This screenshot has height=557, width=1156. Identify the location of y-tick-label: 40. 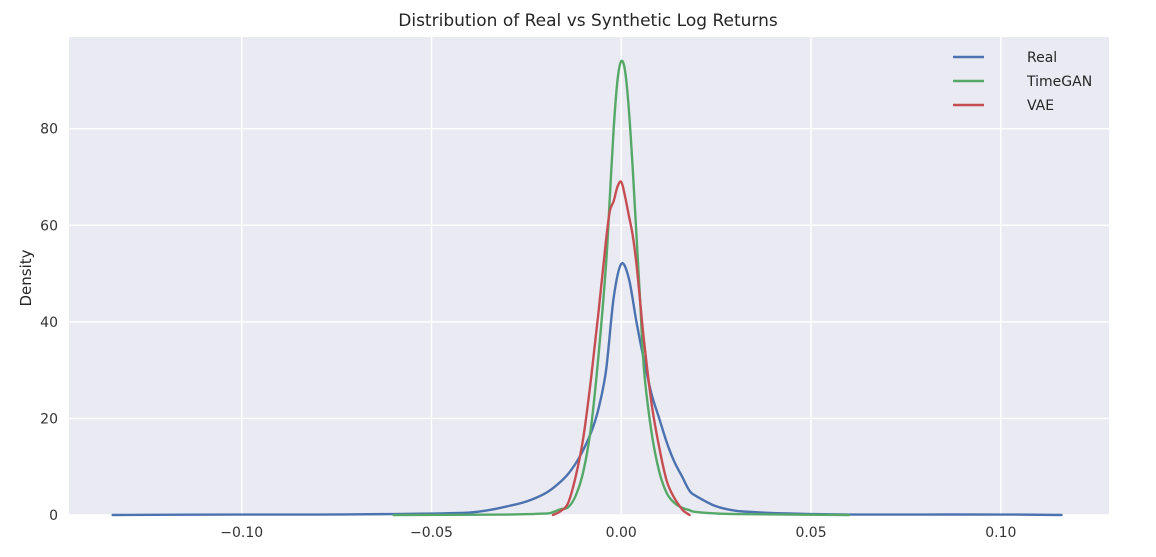
(49, 323).